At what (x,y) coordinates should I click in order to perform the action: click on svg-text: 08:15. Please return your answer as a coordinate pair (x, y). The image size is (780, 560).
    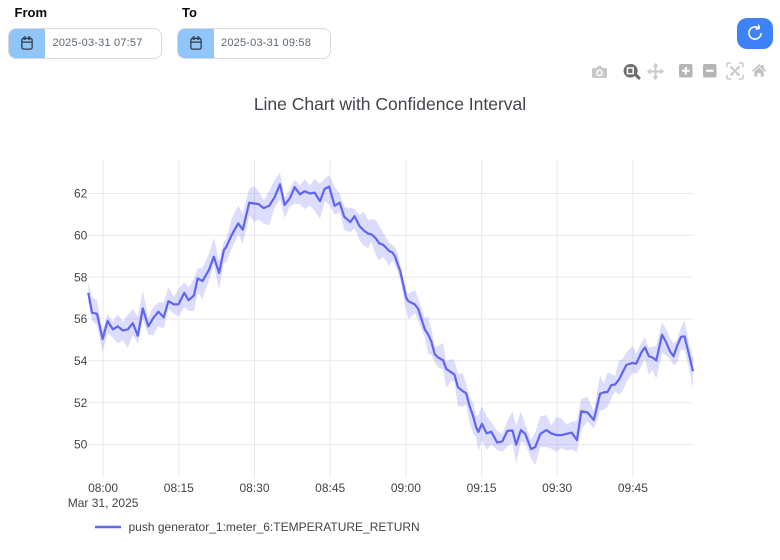
    Looking at the image, I should click on (179, 488).